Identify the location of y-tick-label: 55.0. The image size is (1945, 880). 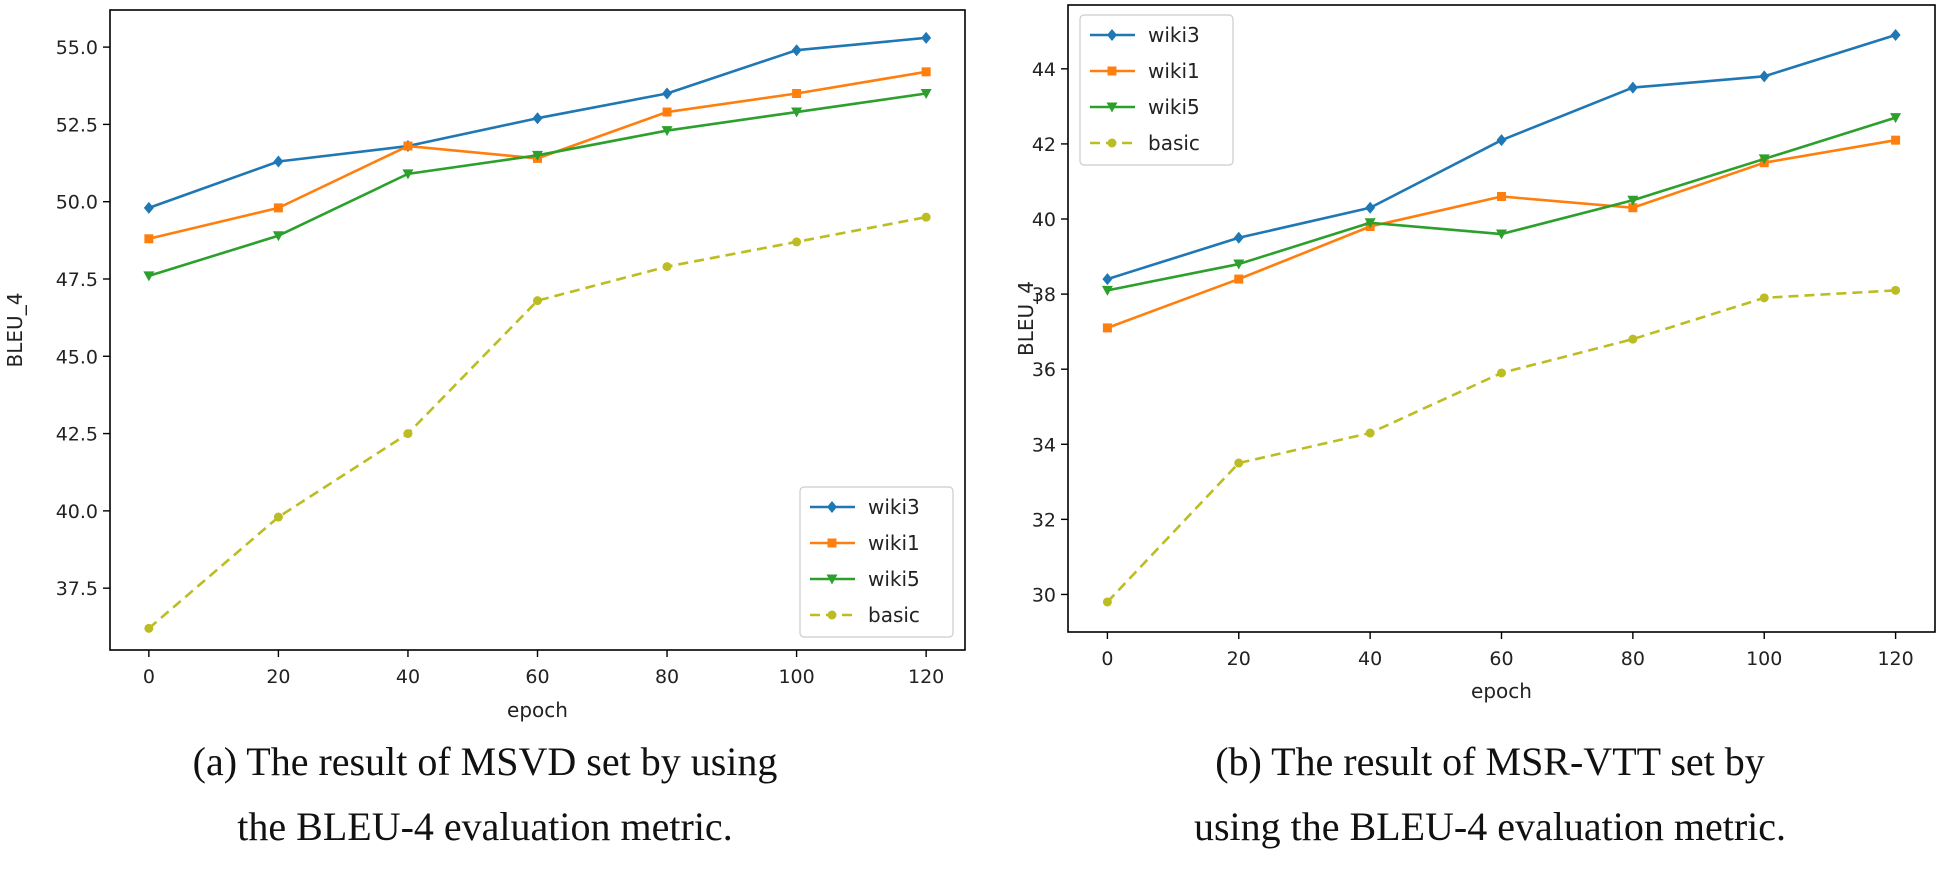
(77, 48).